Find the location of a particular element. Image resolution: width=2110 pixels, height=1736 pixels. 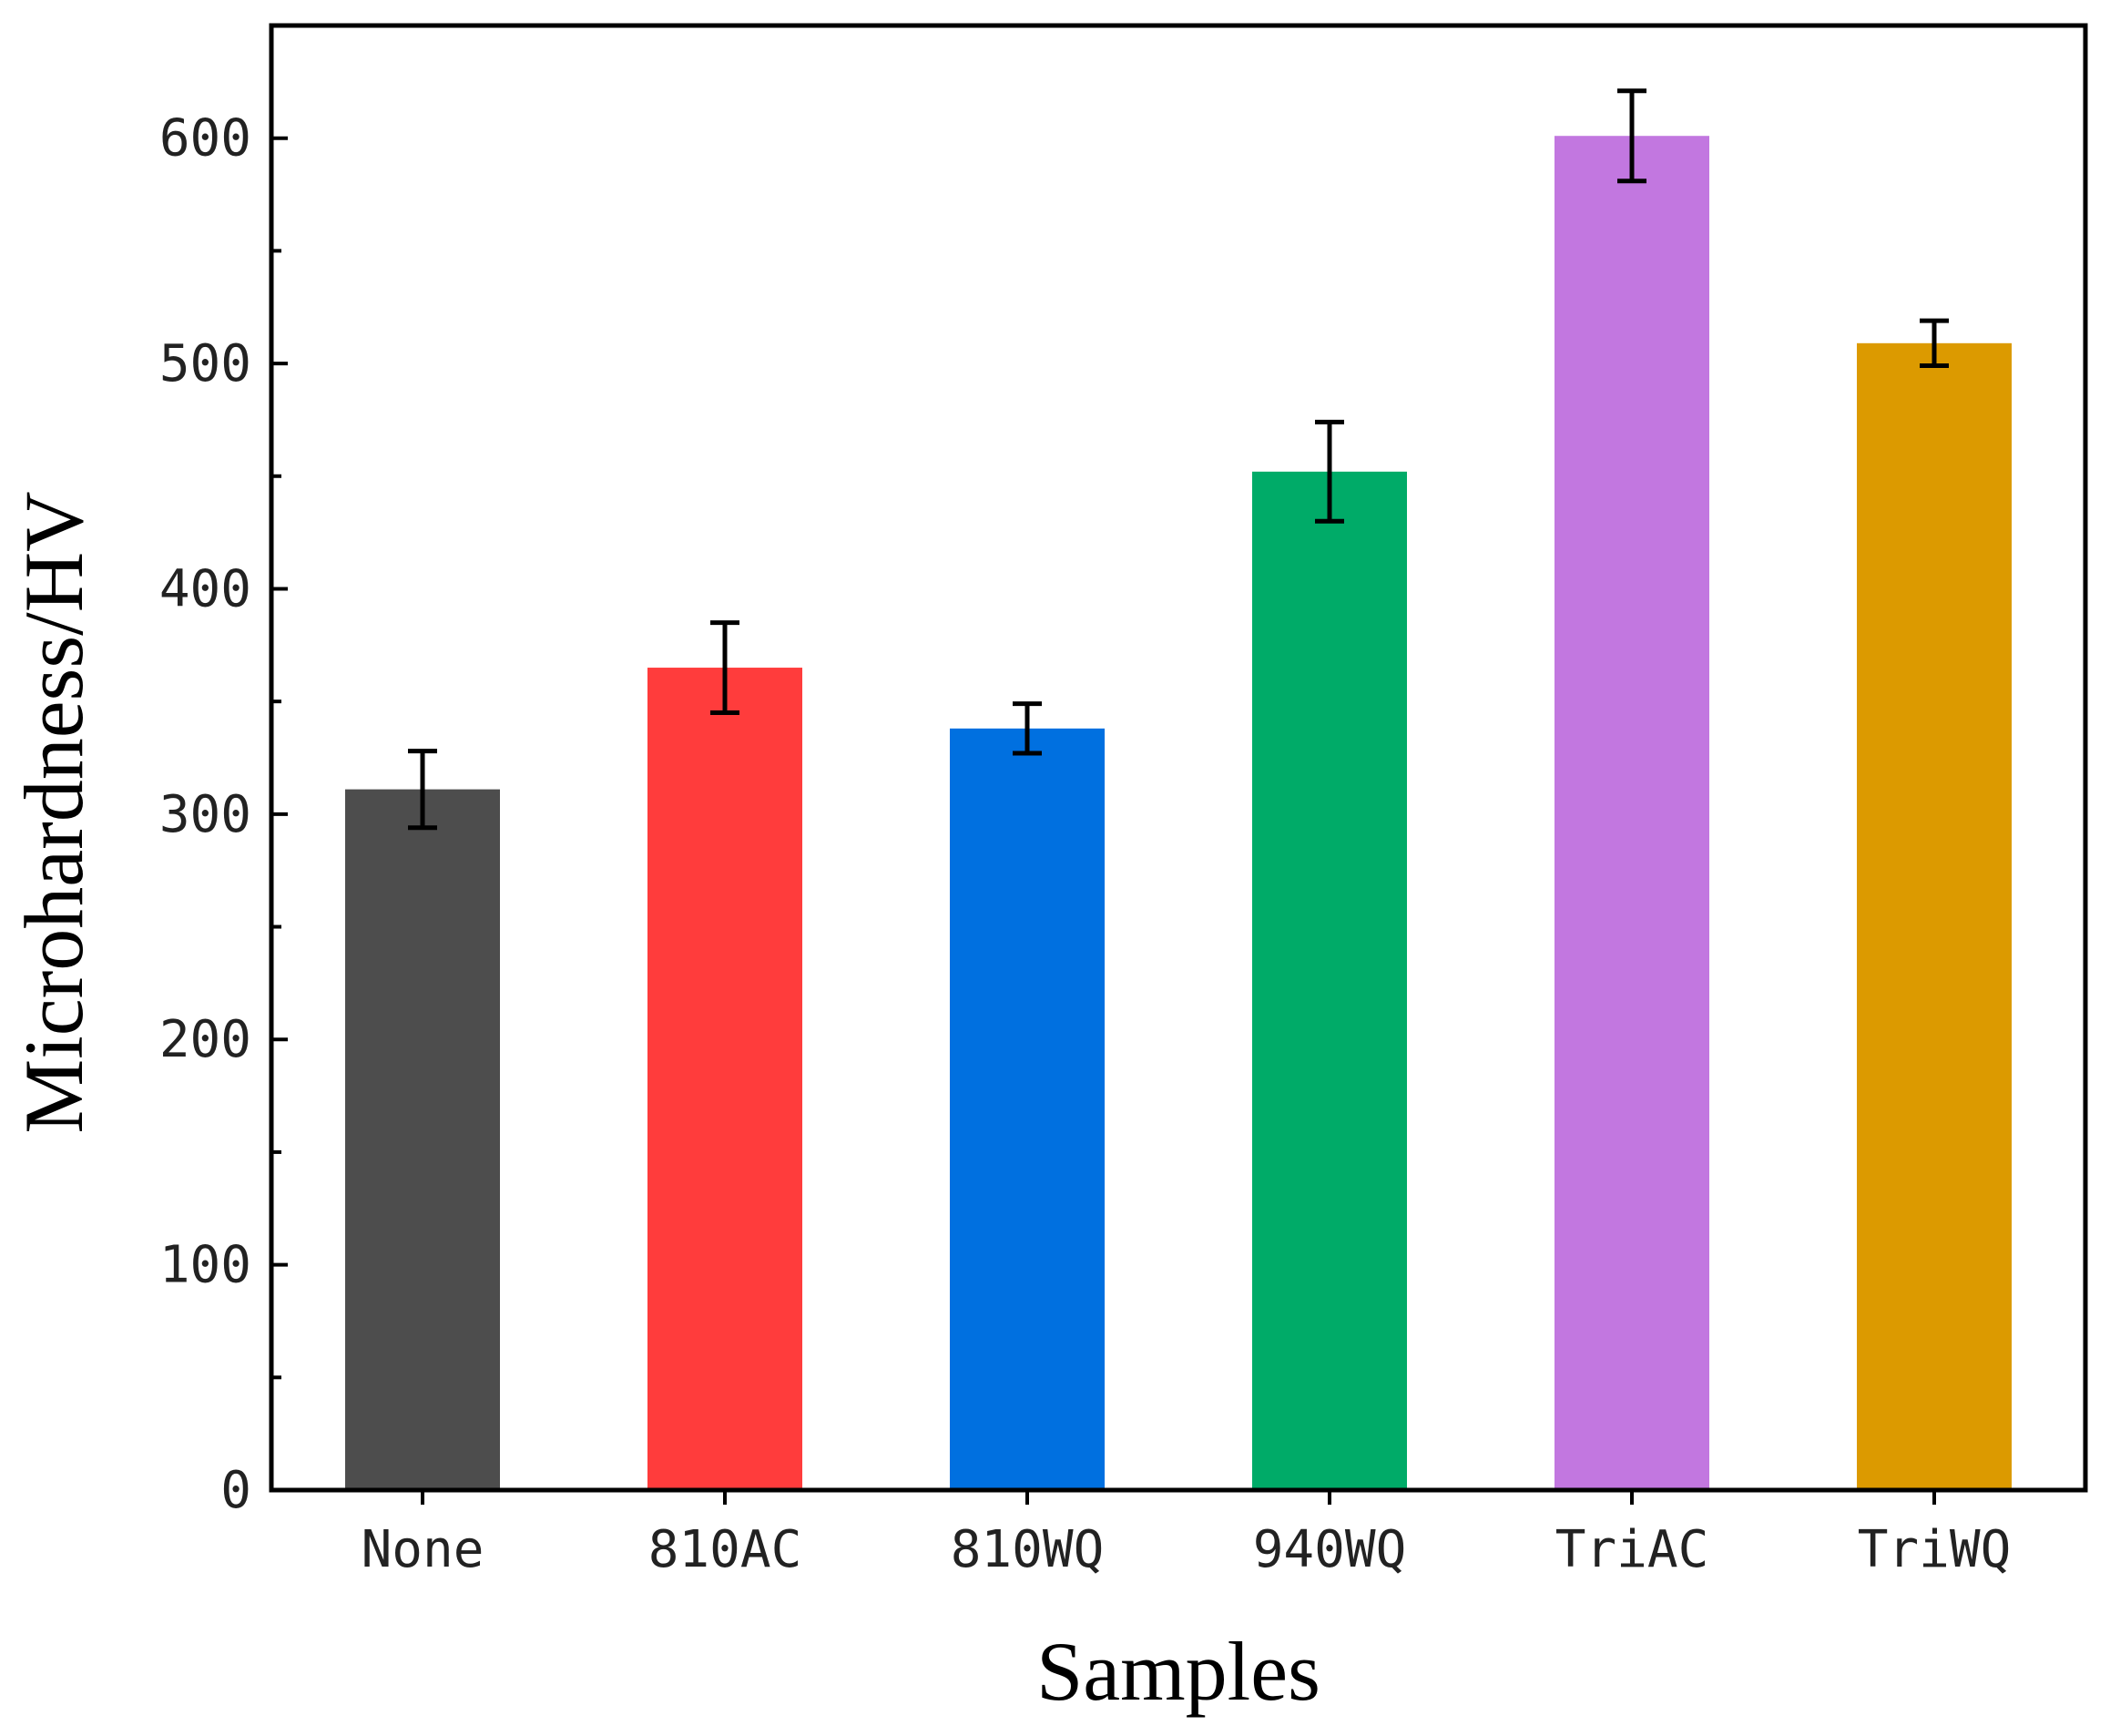

y-tick-label: 200 is located at coordinates (205, 1039).